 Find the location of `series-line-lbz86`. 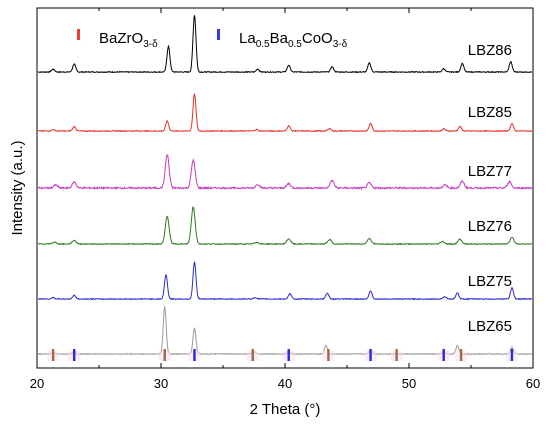

series-line-lbz86 is located at coordinates (285, 44).